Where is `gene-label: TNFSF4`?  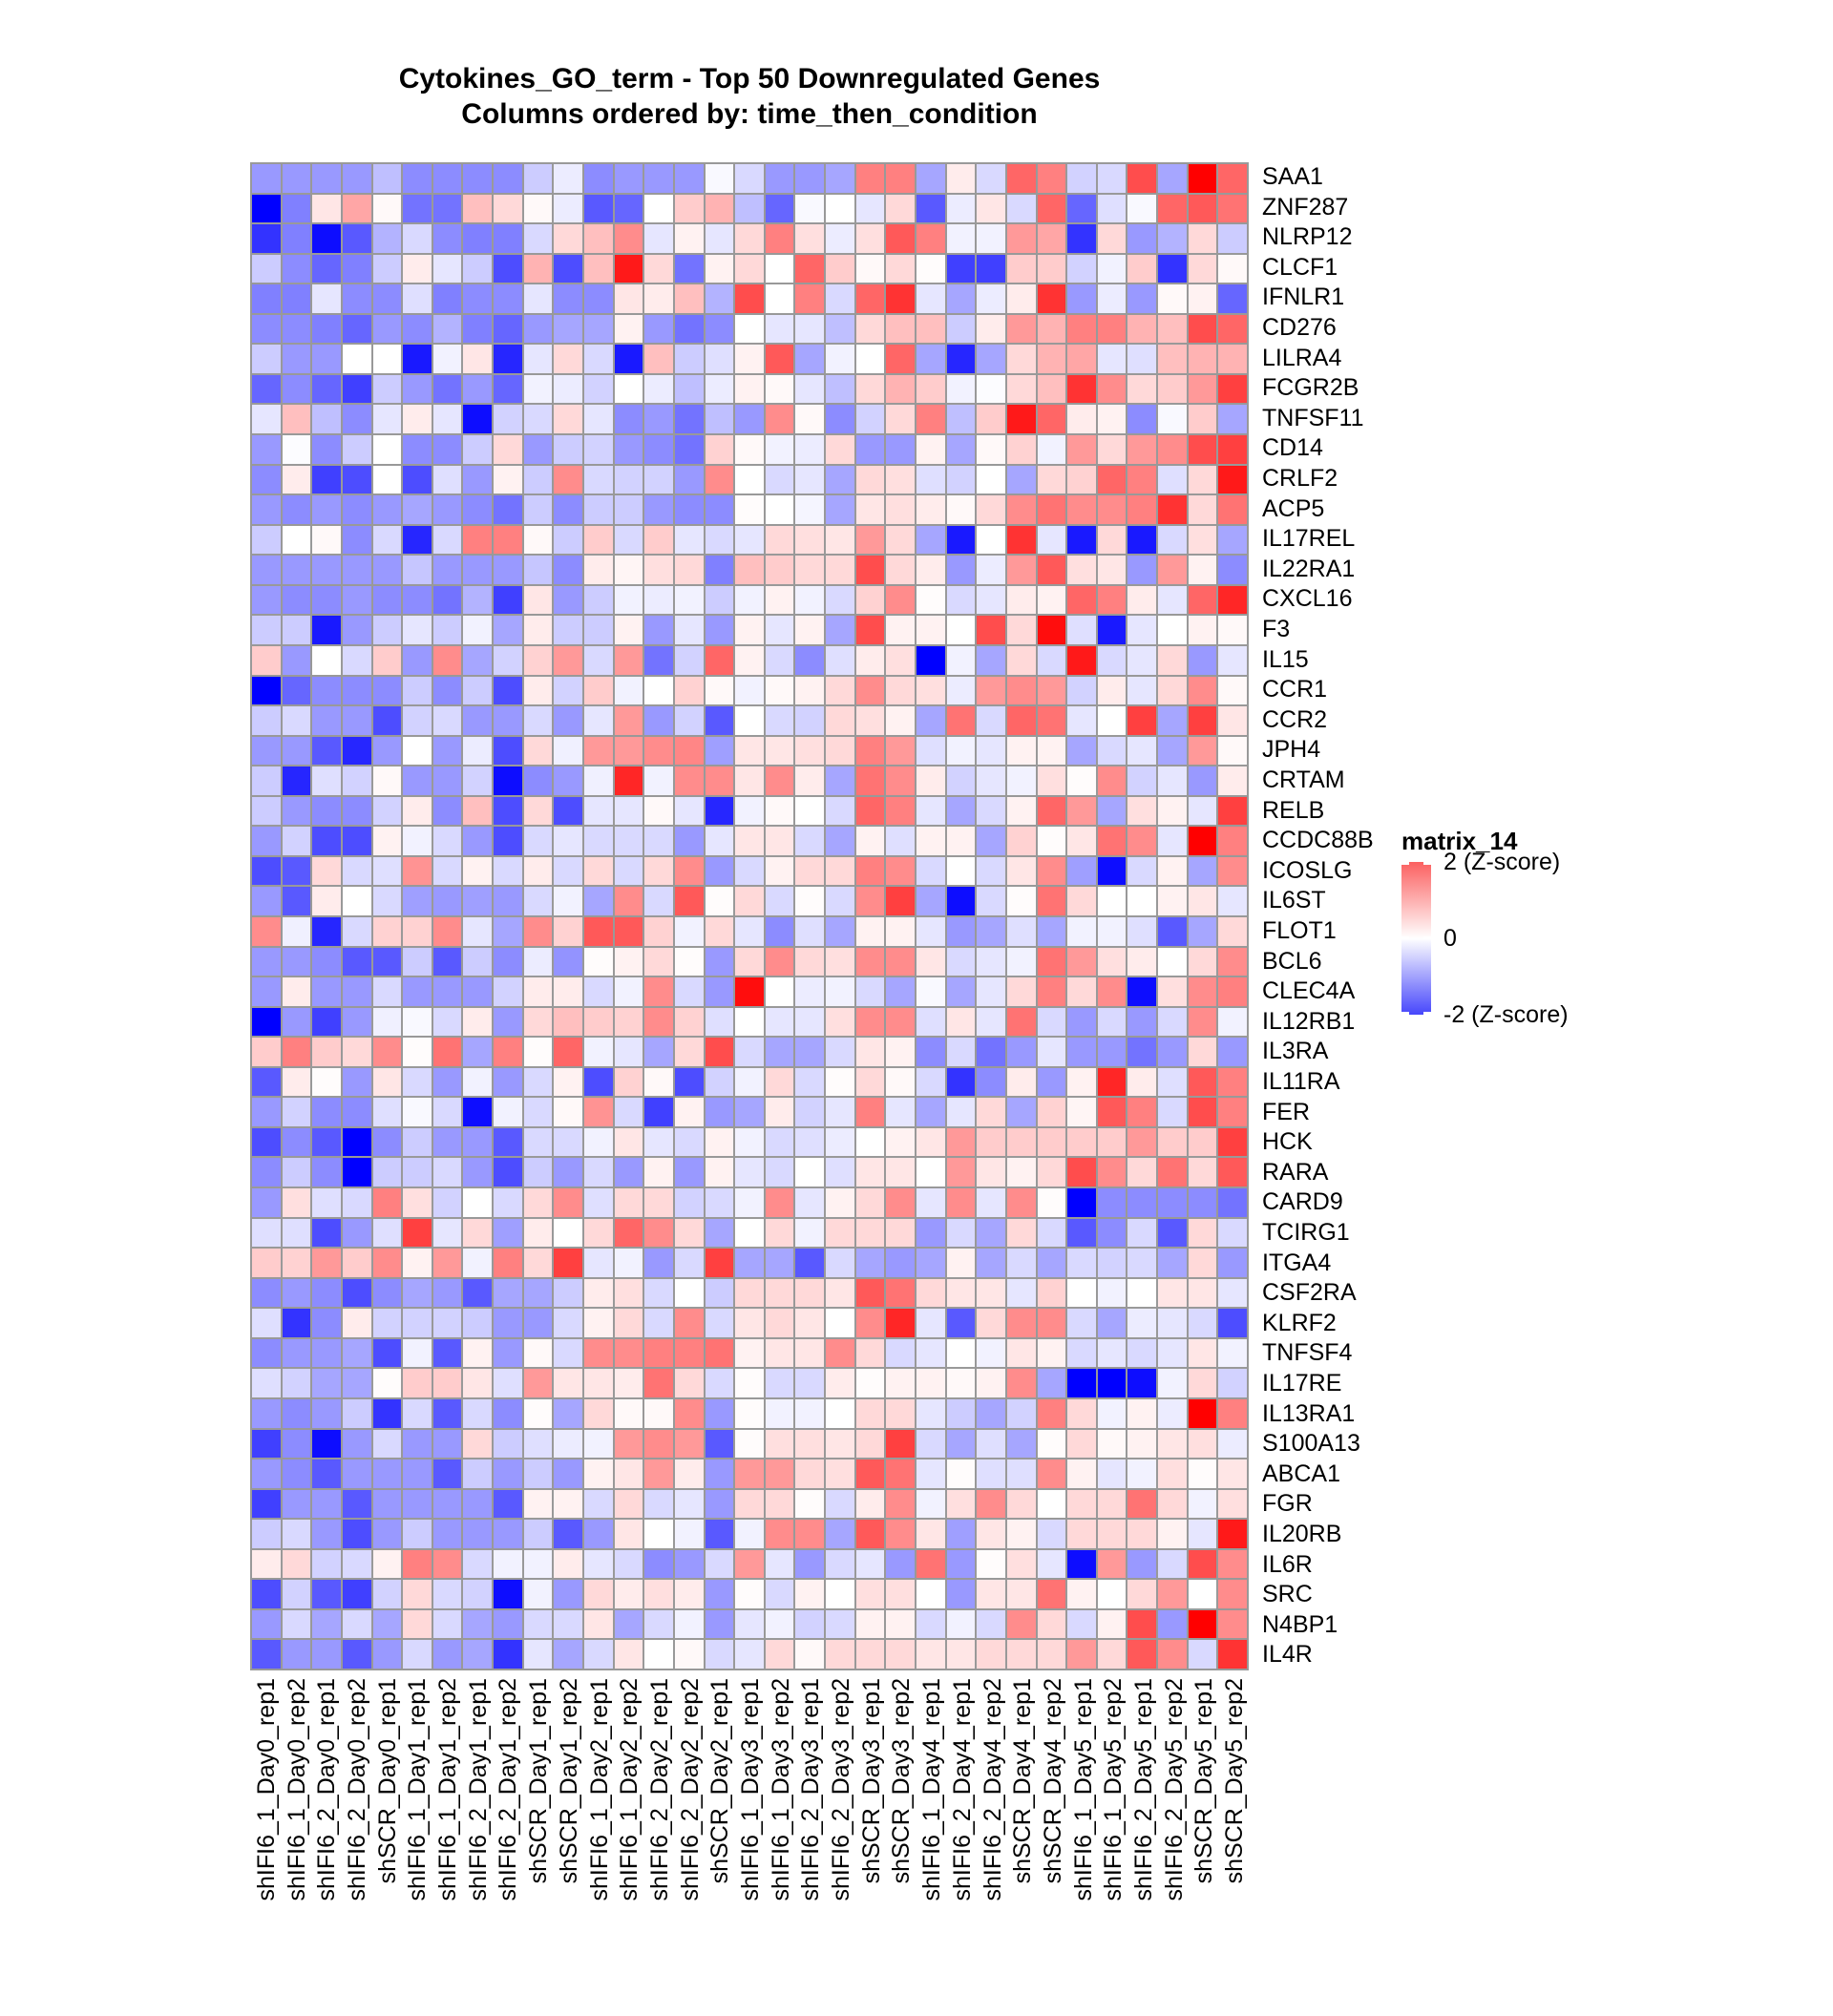 gene-label: TNFSF4 is located at coordinates (1308, 1353).